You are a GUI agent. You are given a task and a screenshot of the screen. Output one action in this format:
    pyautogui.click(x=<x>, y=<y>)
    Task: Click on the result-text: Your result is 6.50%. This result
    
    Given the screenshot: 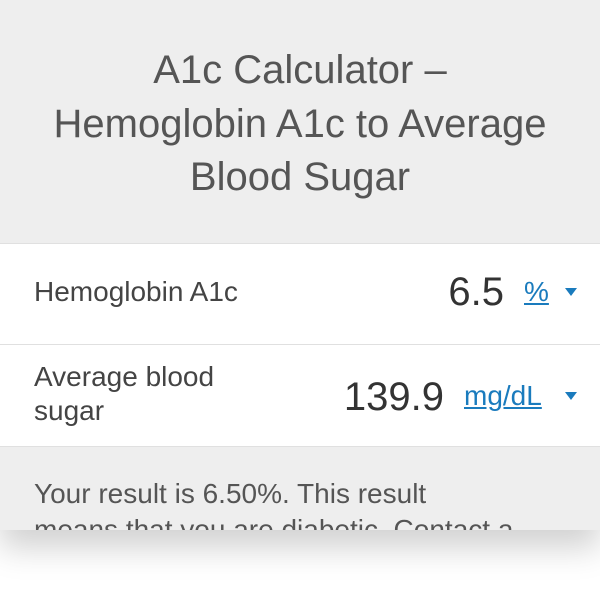 What is the action you would take?
    pyautogui.click(x=230, y=493)
    